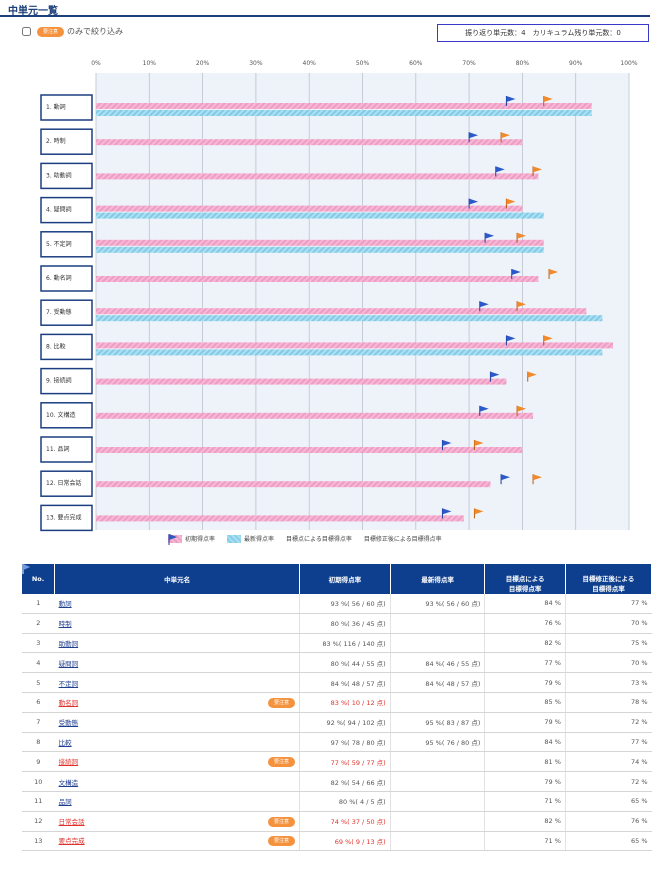 The image size is (656, 870). Describe the element at coordinates (337, 841) in the screenshot. I see `table-row: 13 要点完成 要注意 69 %( 9 / 13 点) 71 % 65 %` at that location.